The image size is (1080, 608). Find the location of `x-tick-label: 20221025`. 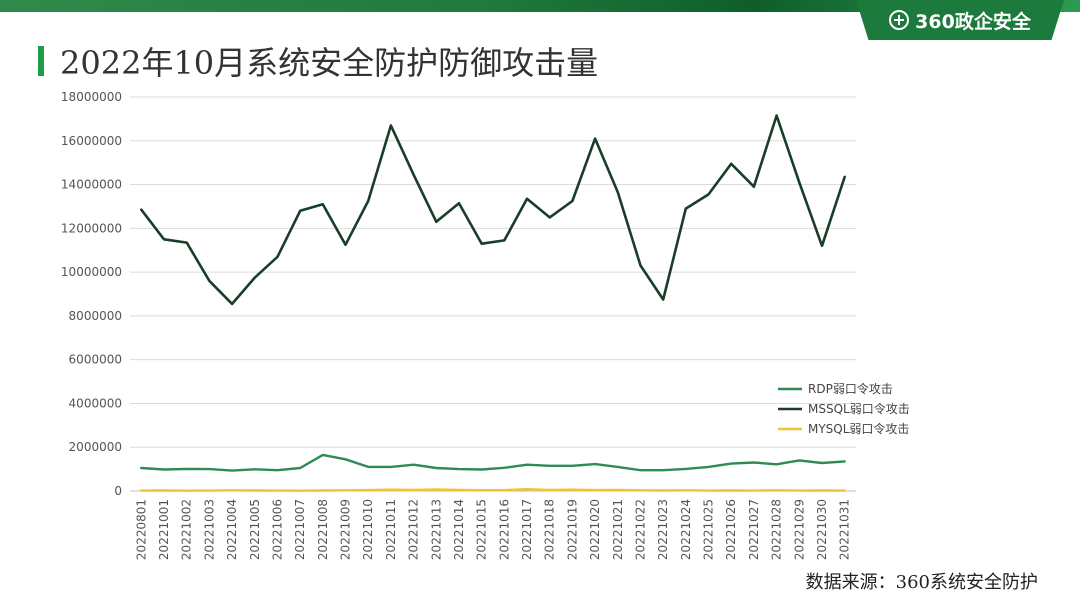

x-tick-label: 20221025 is located at coordinates (709, 529).